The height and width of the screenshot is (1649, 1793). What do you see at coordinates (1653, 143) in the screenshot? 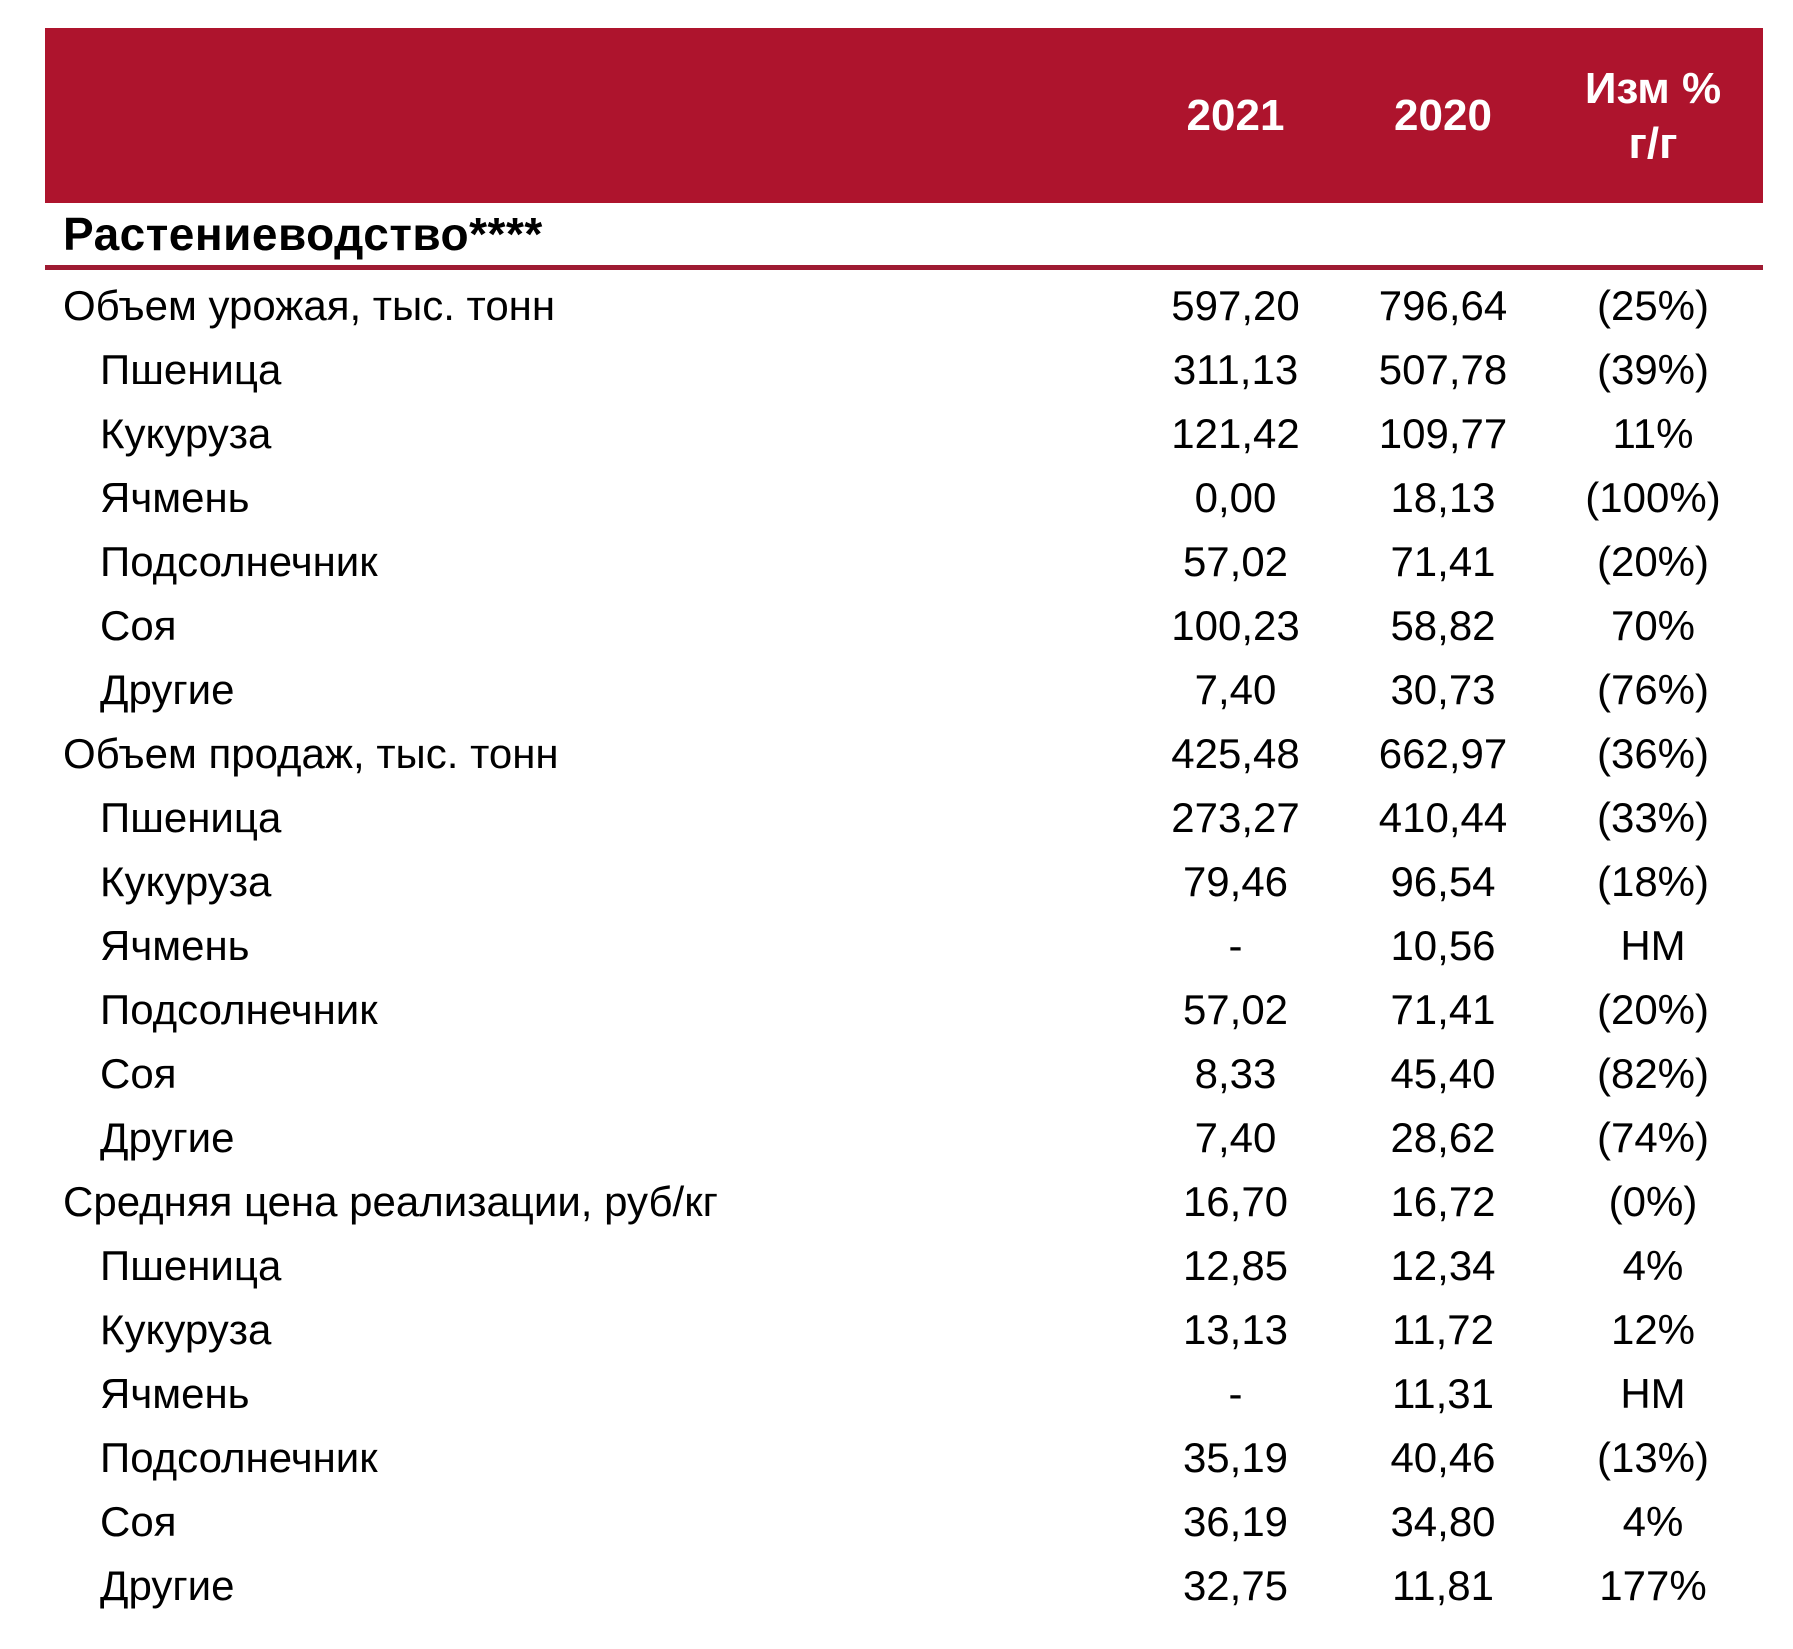
I see `header-change-line2: г/г` at bounding box center [1653, 143].